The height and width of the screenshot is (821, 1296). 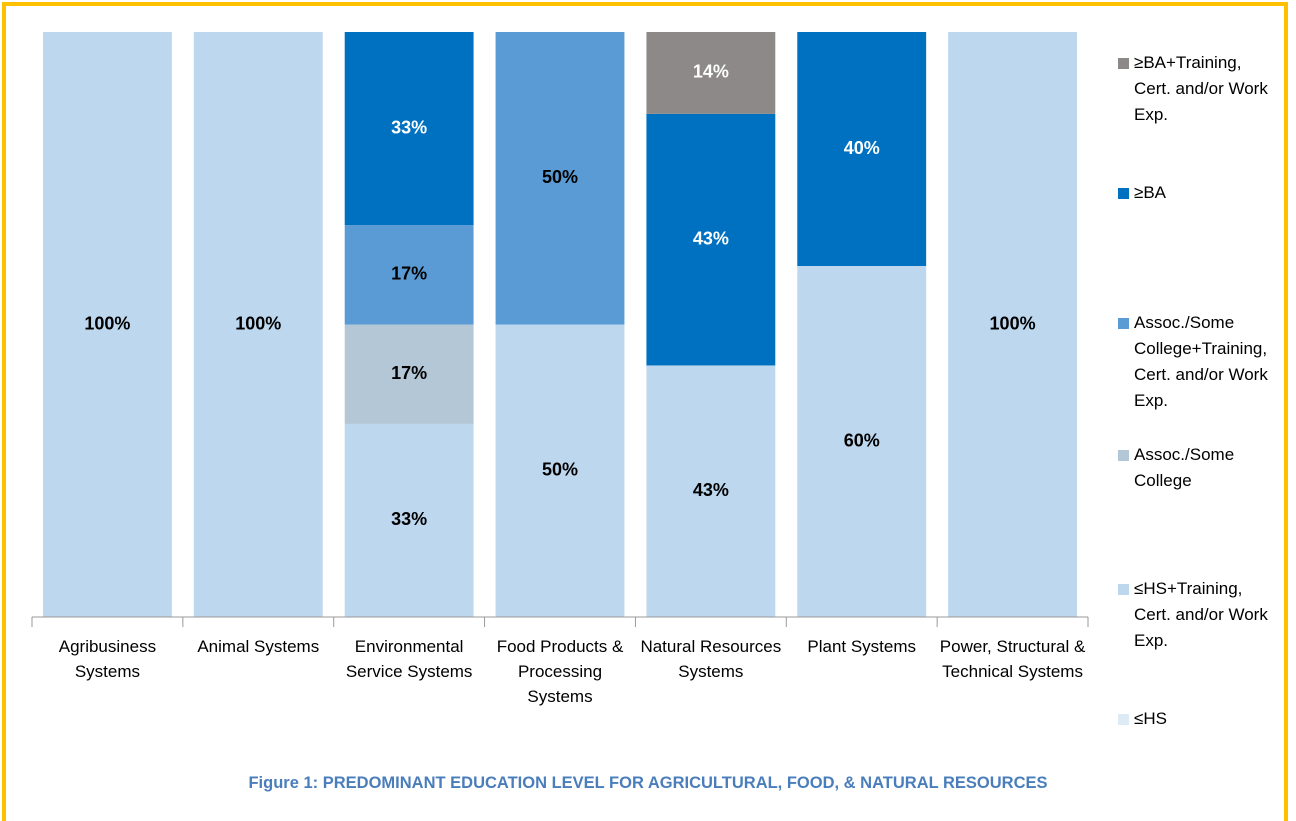 I want to click on legend-item: ≤HS+Training, Cert. and/or Work Exp., so click(x=1198, y=615).